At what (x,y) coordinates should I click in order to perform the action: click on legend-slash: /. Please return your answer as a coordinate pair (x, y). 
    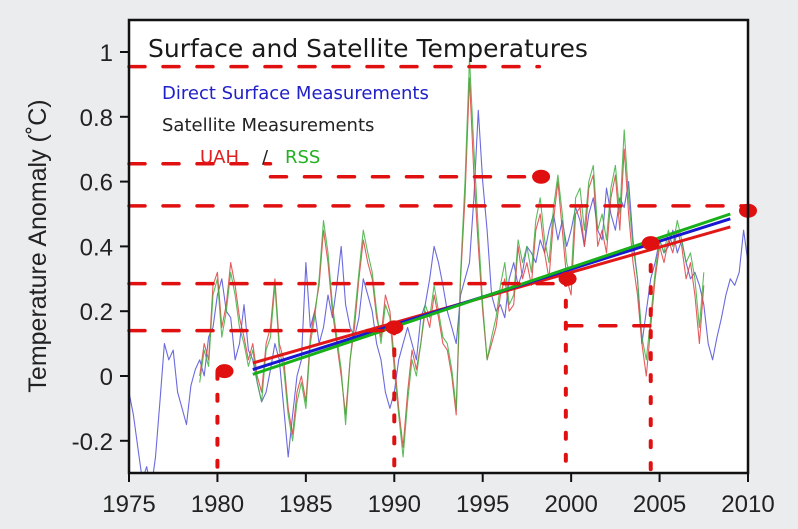
    Looking at the image, I should click on (265, 157).